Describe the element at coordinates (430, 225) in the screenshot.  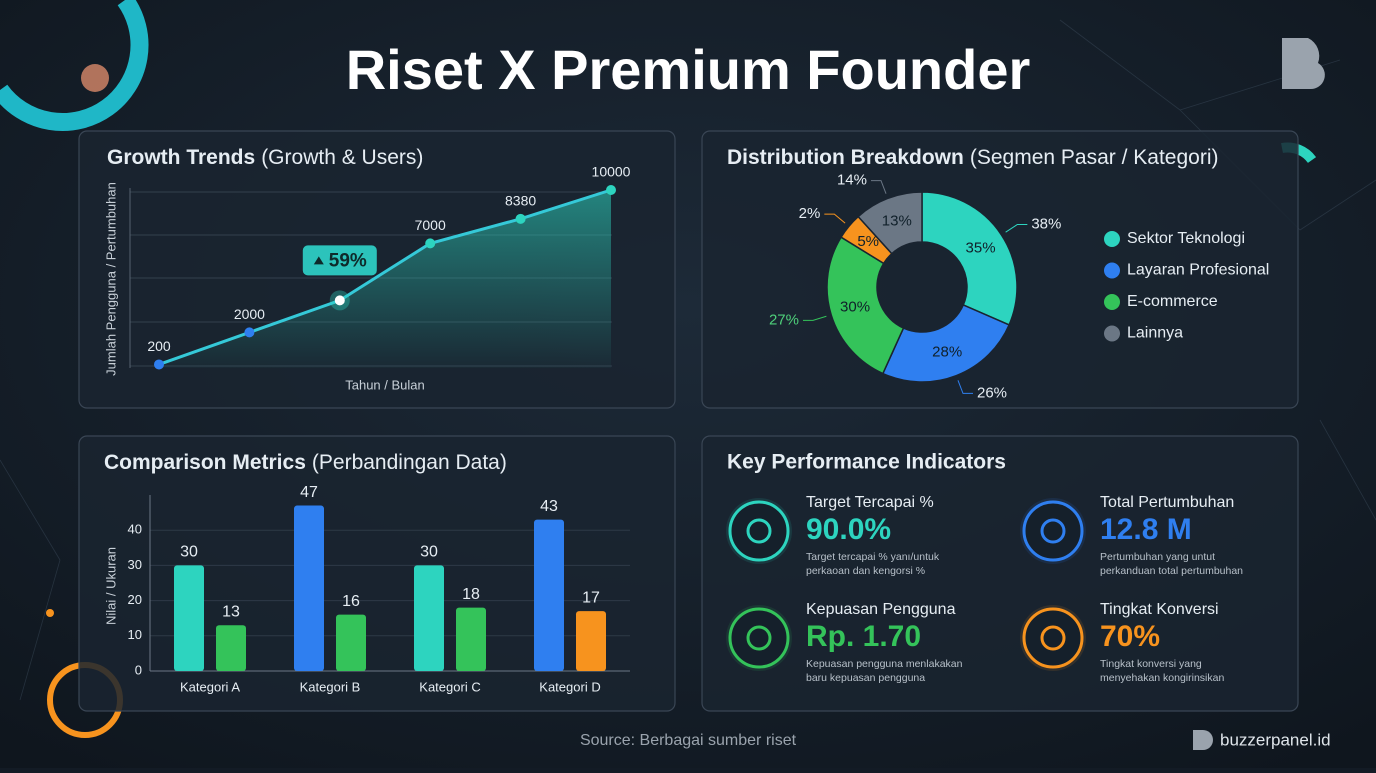
I see `data-label: 7000` at that location.